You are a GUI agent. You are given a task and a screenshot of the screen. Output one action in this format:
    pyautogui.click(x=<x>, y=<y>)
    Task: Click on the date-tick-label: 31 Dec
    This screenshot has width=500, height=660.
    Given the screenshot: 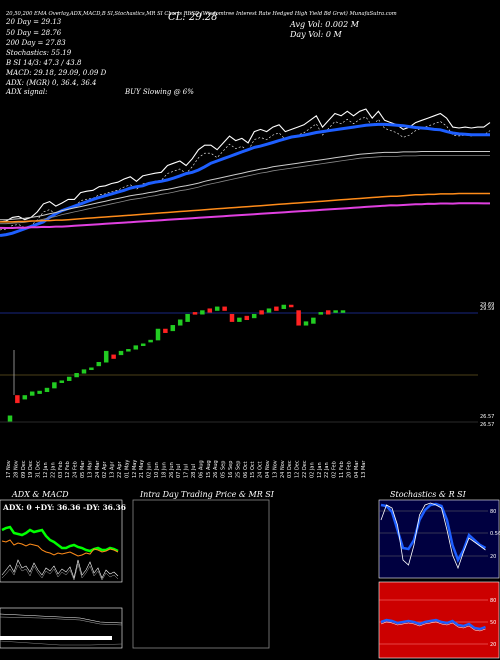 What is the action you would take?
    pyautogui.click(x=39, y=469)
    